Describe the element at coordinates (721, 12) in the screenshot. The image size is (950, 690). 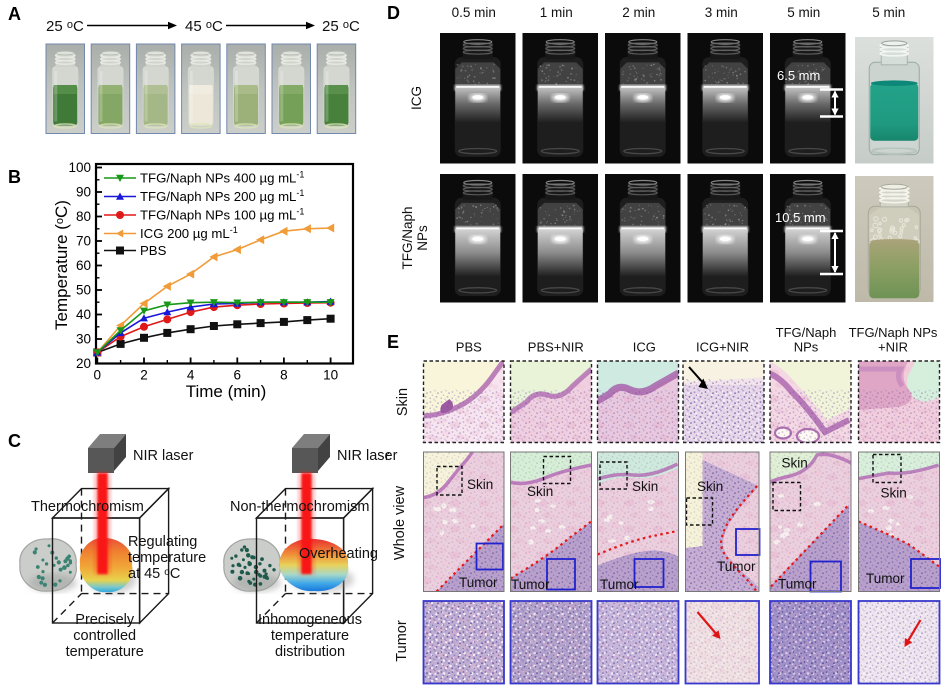
I see `svg-text: 3 min` at that location.